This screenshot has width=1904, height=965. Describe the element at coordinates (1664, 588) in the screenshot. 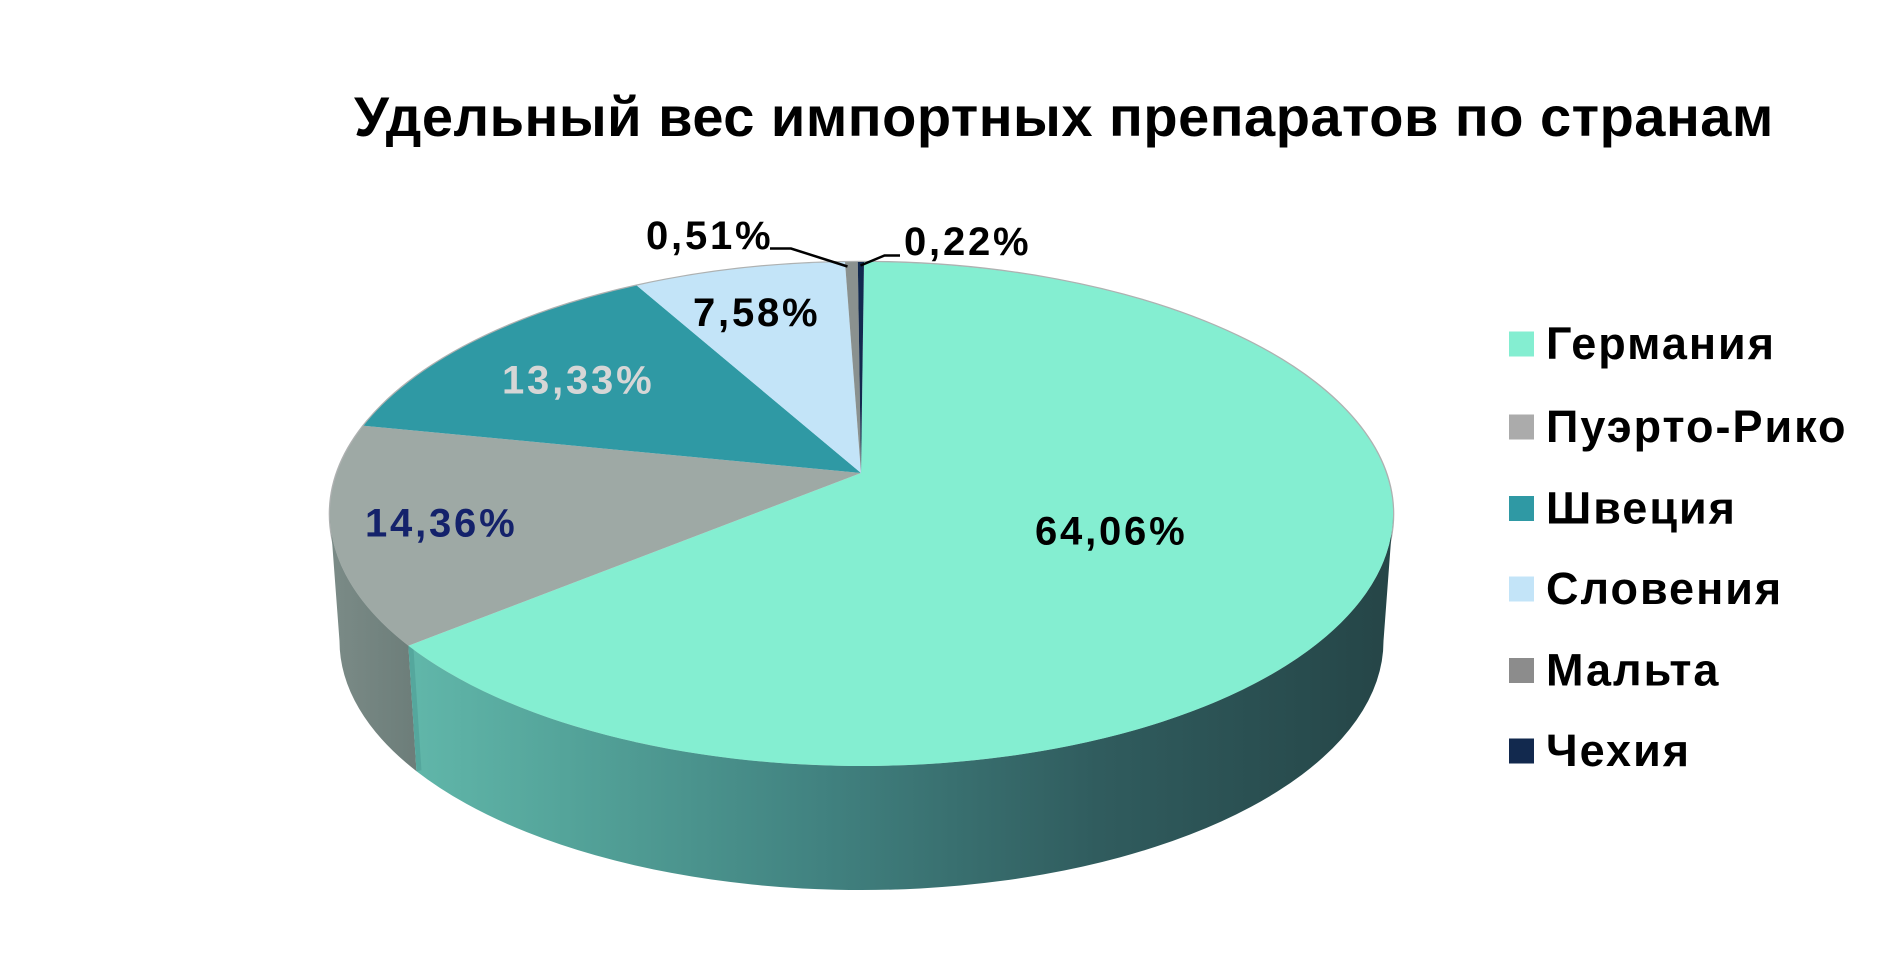

I see `svg-text: Словения` at that location.